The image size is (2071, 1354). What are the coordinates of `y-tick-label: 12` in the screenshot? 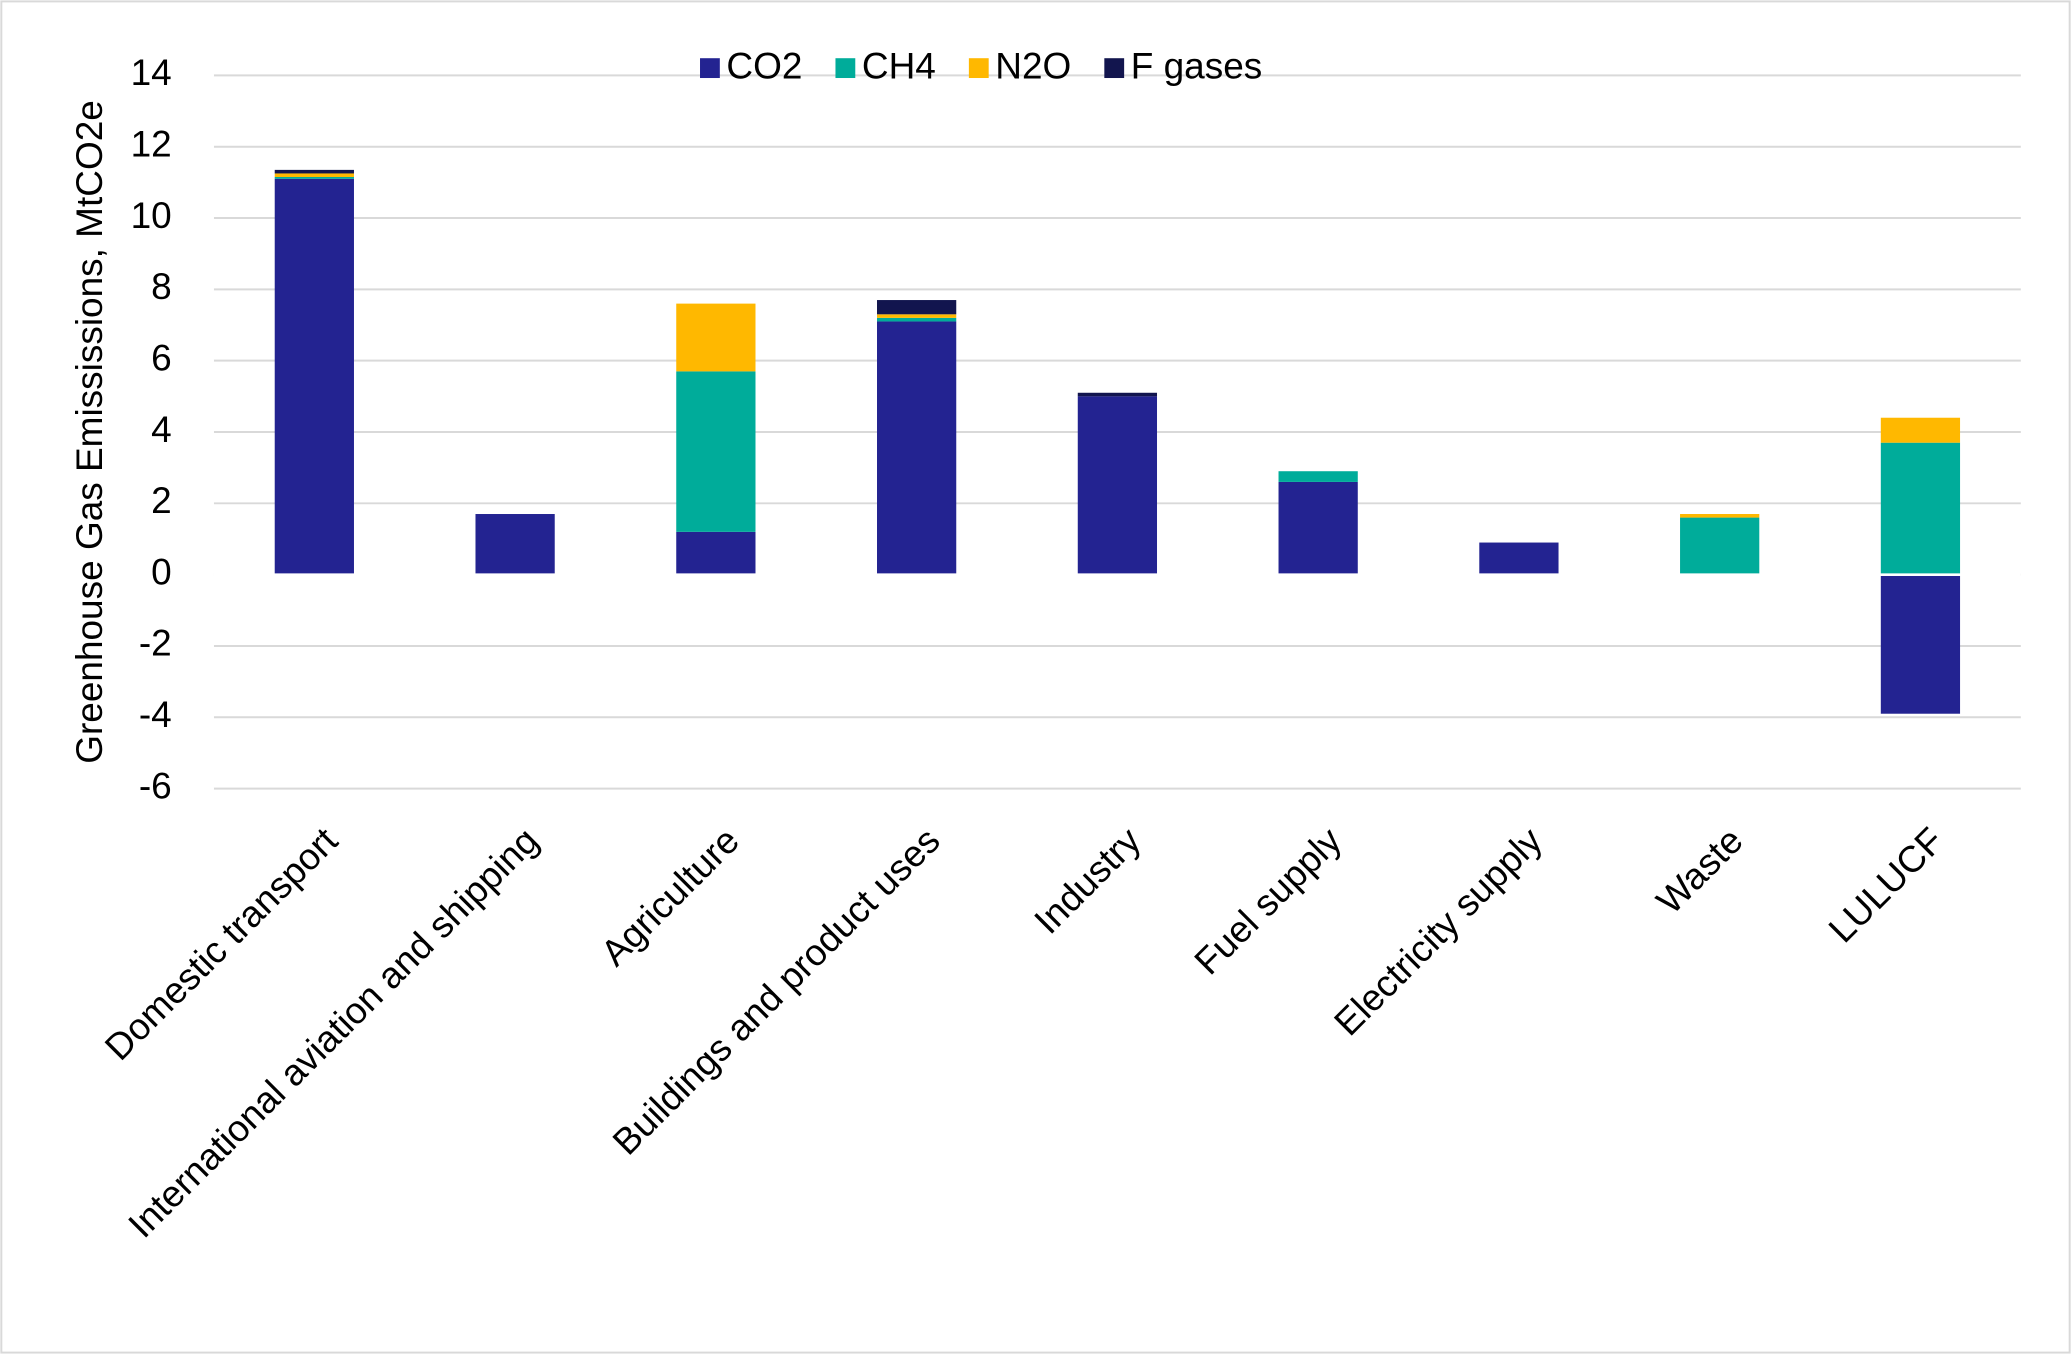 It's located at (151, 143).